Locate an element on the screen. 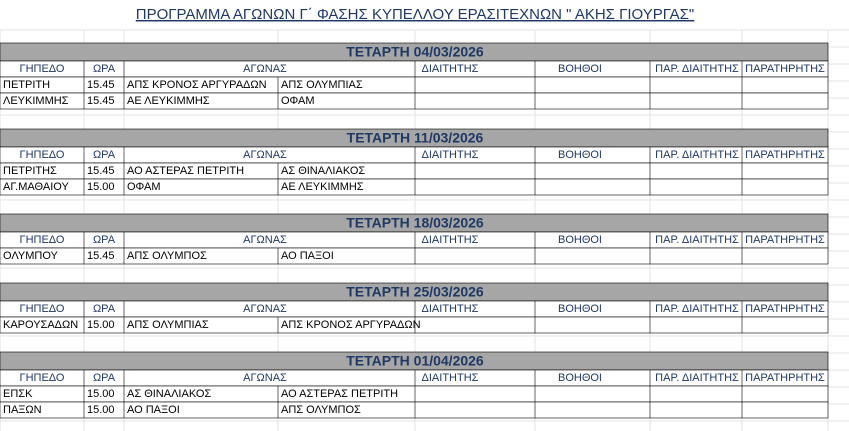 The height and width of the screenshot is (431, 849). cell: ΟΛΥΜΠΟΥ is located at coordinates (31, 256).